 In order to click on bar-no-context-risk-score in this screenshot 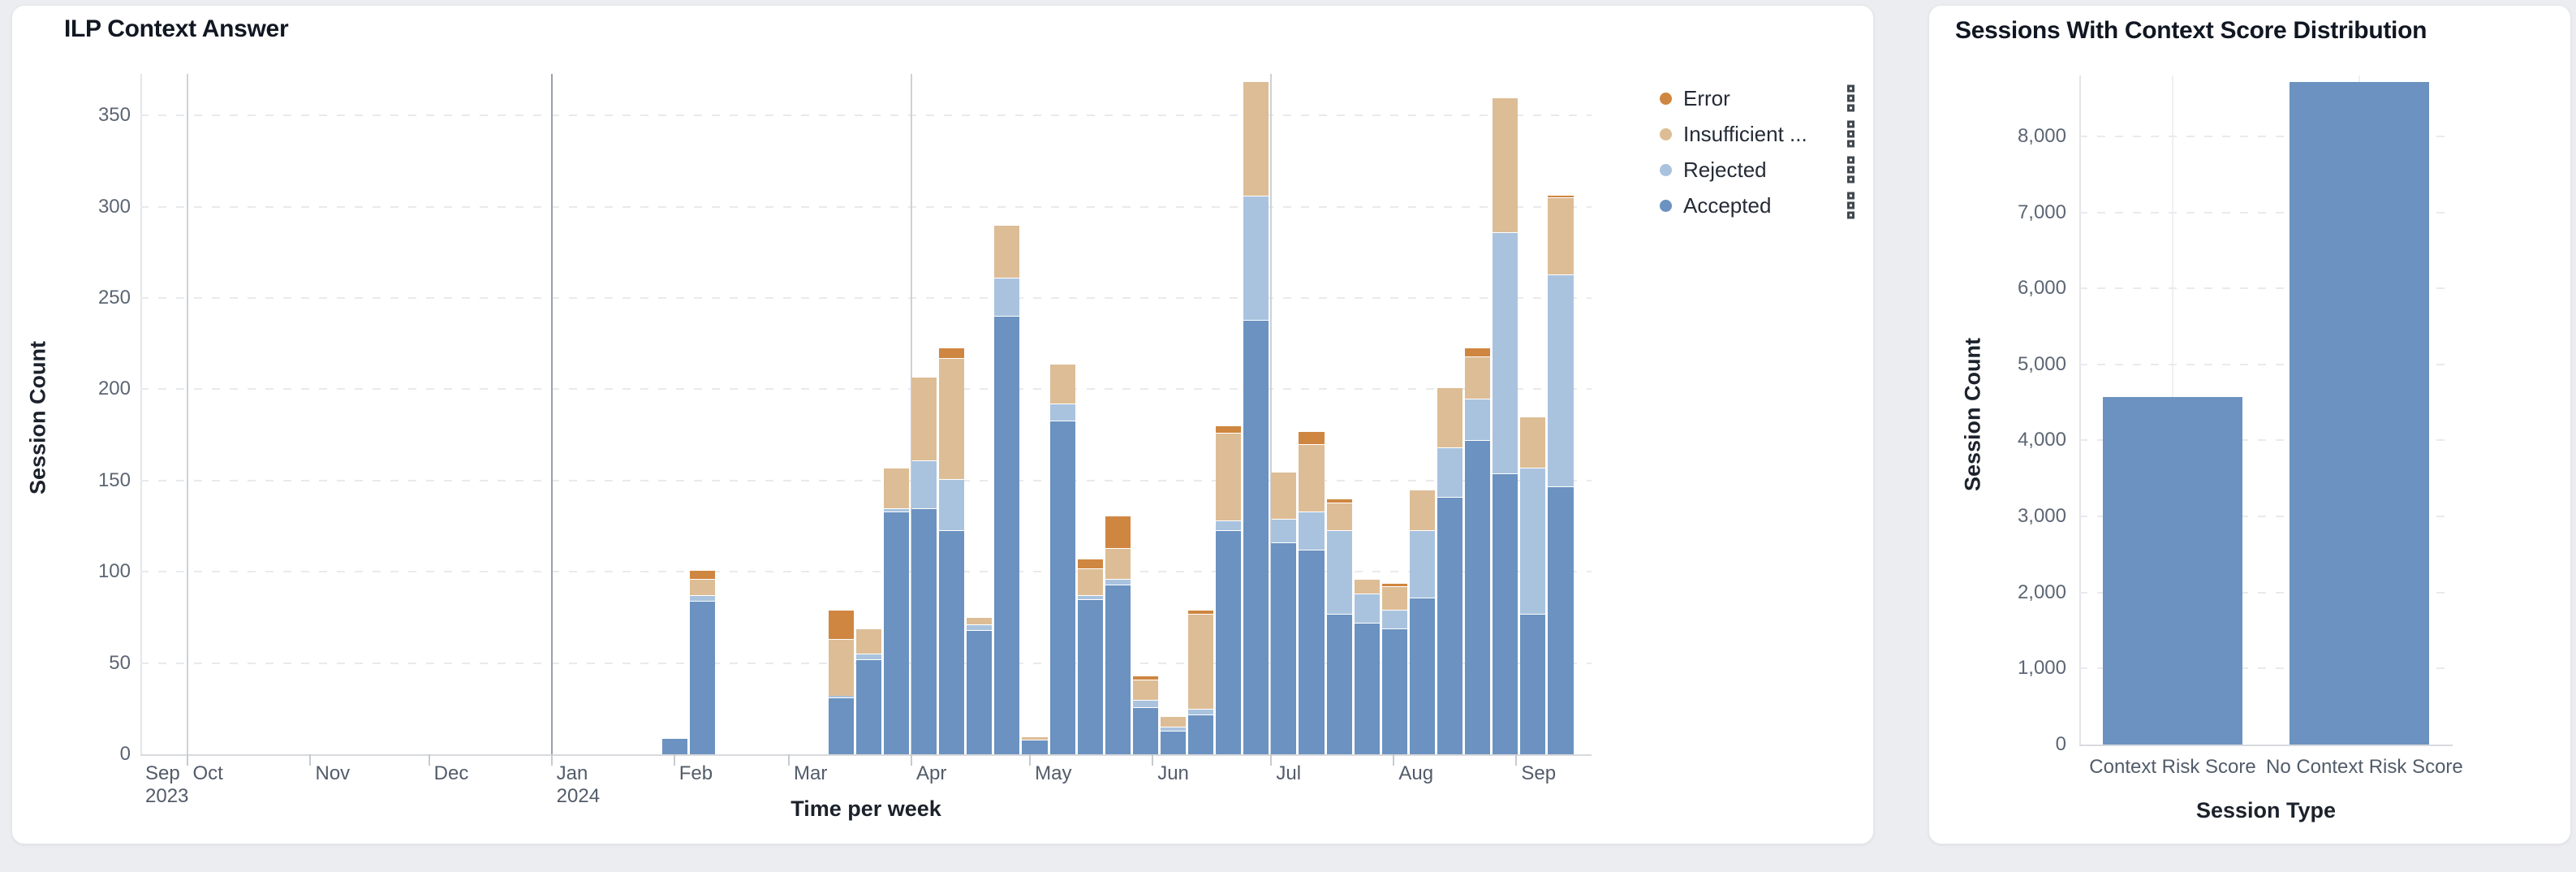, I will do `click(2360, 413)`.